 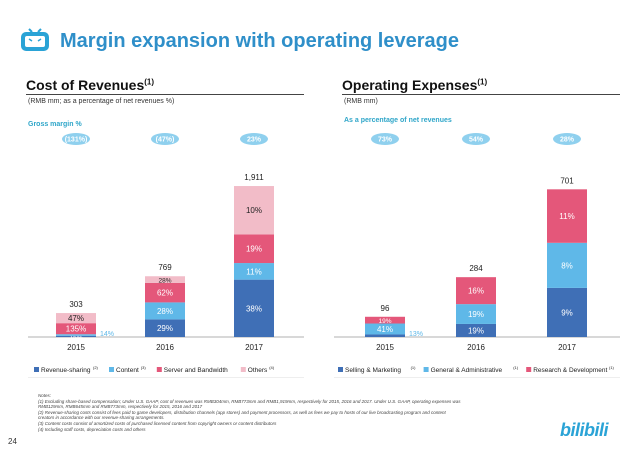 What do you see at coordinates (165, 267) in the screenshot?
I see `total-label: 769` at bounding box center [165, 267].